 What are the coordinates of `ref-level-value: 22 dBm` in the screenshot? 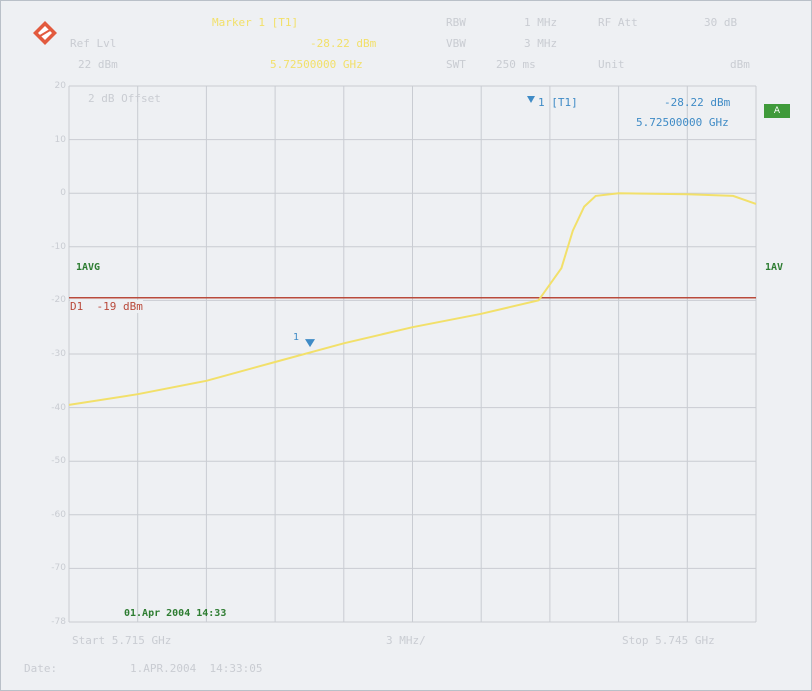 It's located at (98, 64).